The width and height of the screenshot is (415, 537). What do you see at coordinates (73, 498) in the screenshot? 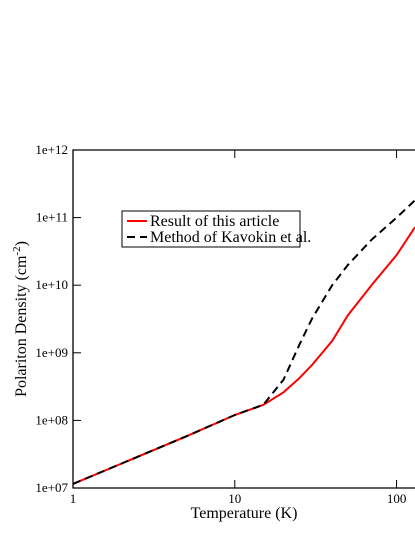
I see `x-tick-label: 1` at bounding box center [73, 498].